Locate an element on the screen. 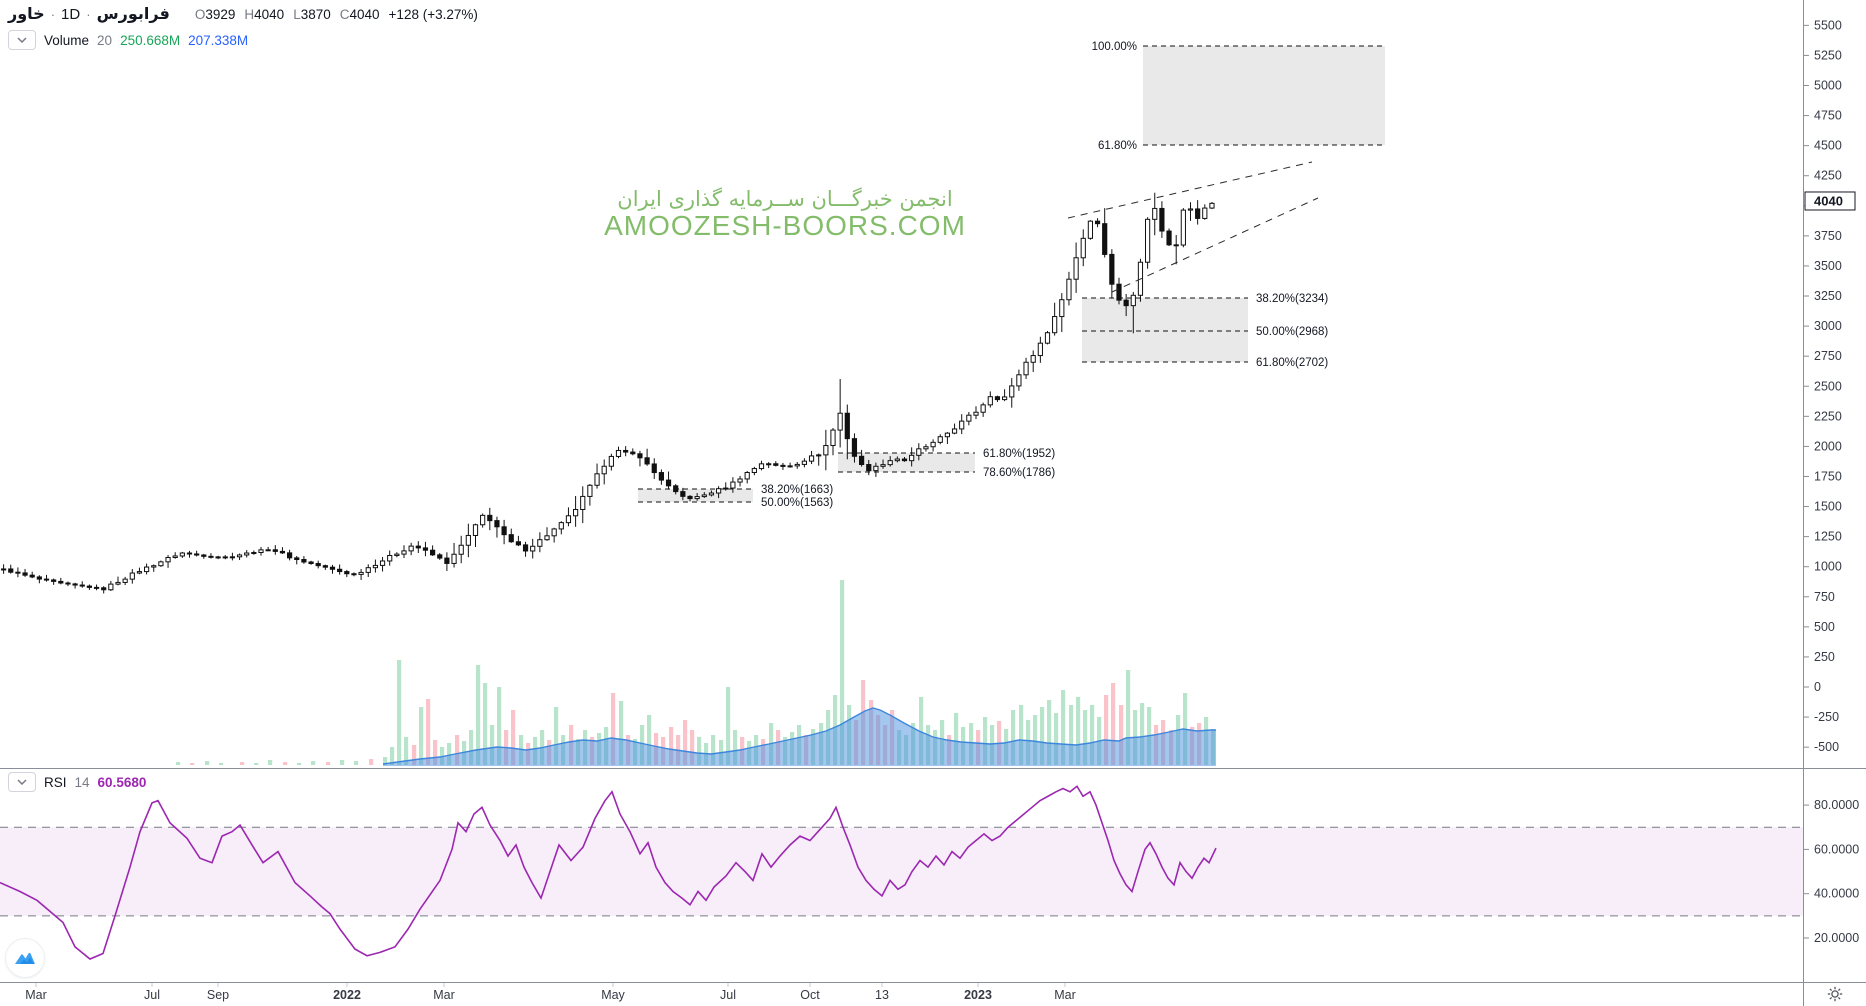 The height and width of the screenshot is (1006, 1866). watermark-line-persian: انجمن خبرگـــان ســرمایه گذاری ایران is located at coordinates (785, 199).